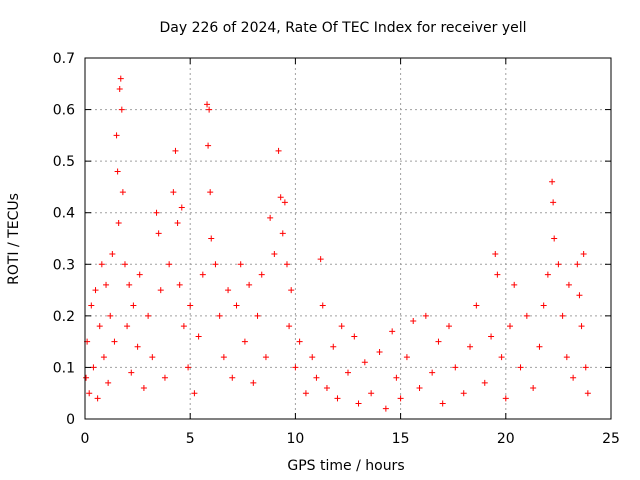  I want to click on y-tick-label: 0, so click(70, 420).